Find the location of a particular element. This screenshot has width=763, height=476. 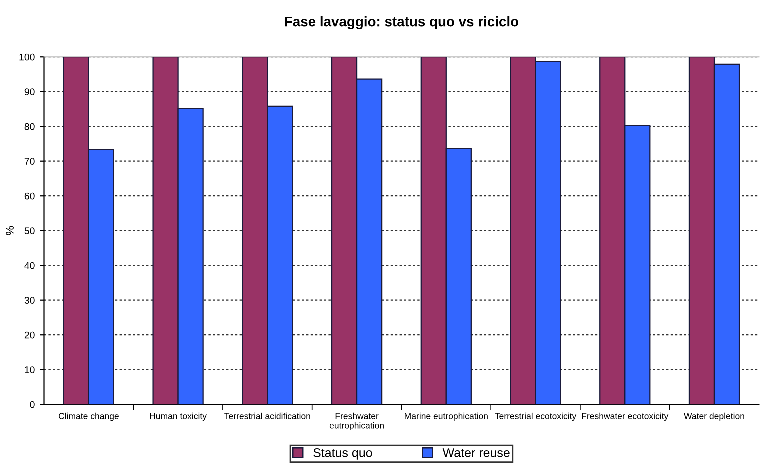

x-tick-label: Terrestrial acidification is located at coordinates (267, 416).